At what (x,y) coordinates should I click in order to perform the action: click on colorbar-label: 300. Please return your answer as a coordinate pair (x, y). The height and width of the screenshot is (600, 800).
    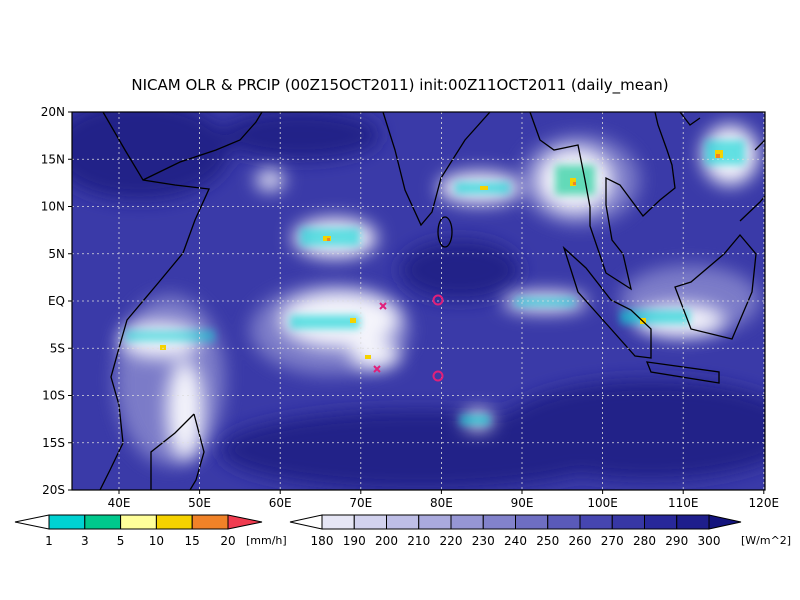
    Looking at the image, I should click on (709, 541).